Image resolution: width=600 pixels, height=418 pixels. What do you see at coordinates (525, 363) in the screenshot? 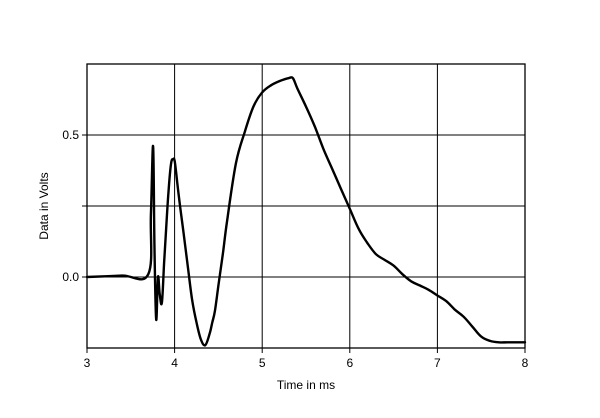
I see `x-tick-label: 8` at bounding box center [525, 363].